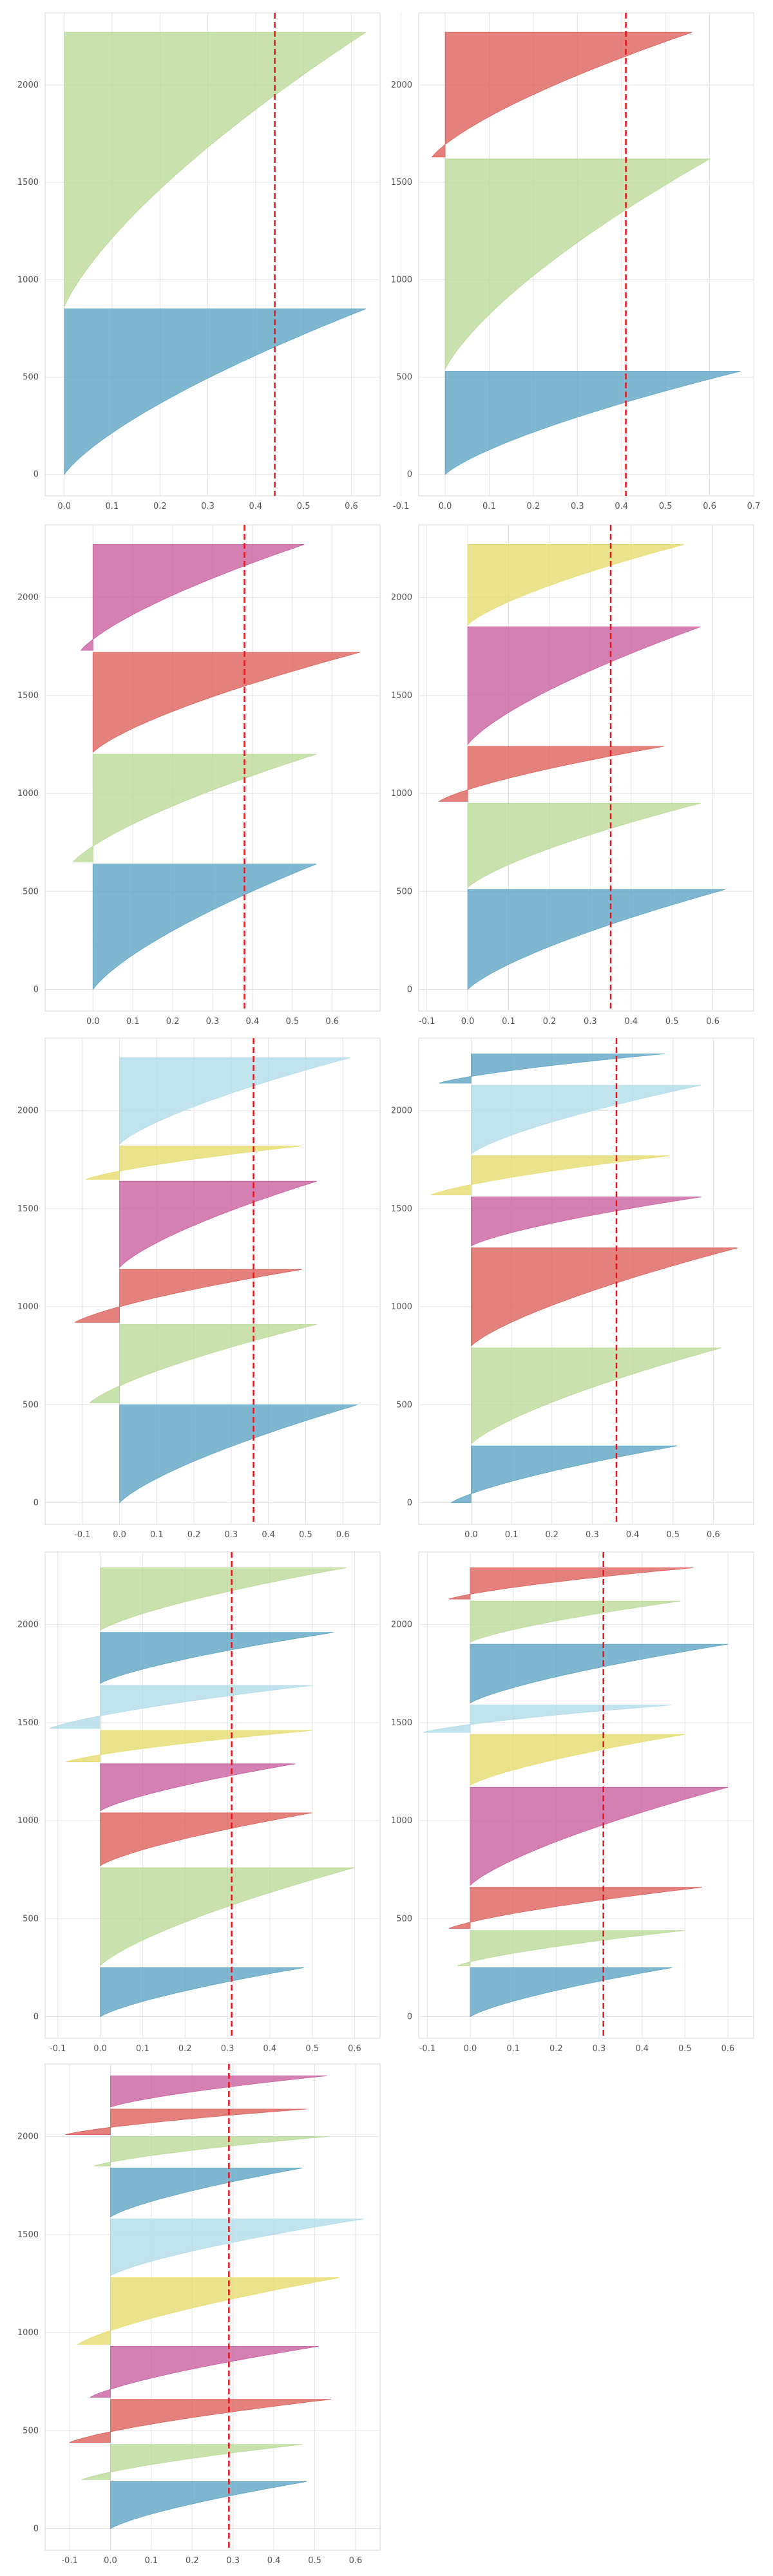 This screenshot has width=773, height=2576. What do you see at coordinates (572, 1288) in the screenshot?
I see `silhouette-panel-6: 0.0 0.1 0.2 0.3 0.4 0.5 0.6 0 500 1000 1500 2000` at bounding box center [572, 1288].